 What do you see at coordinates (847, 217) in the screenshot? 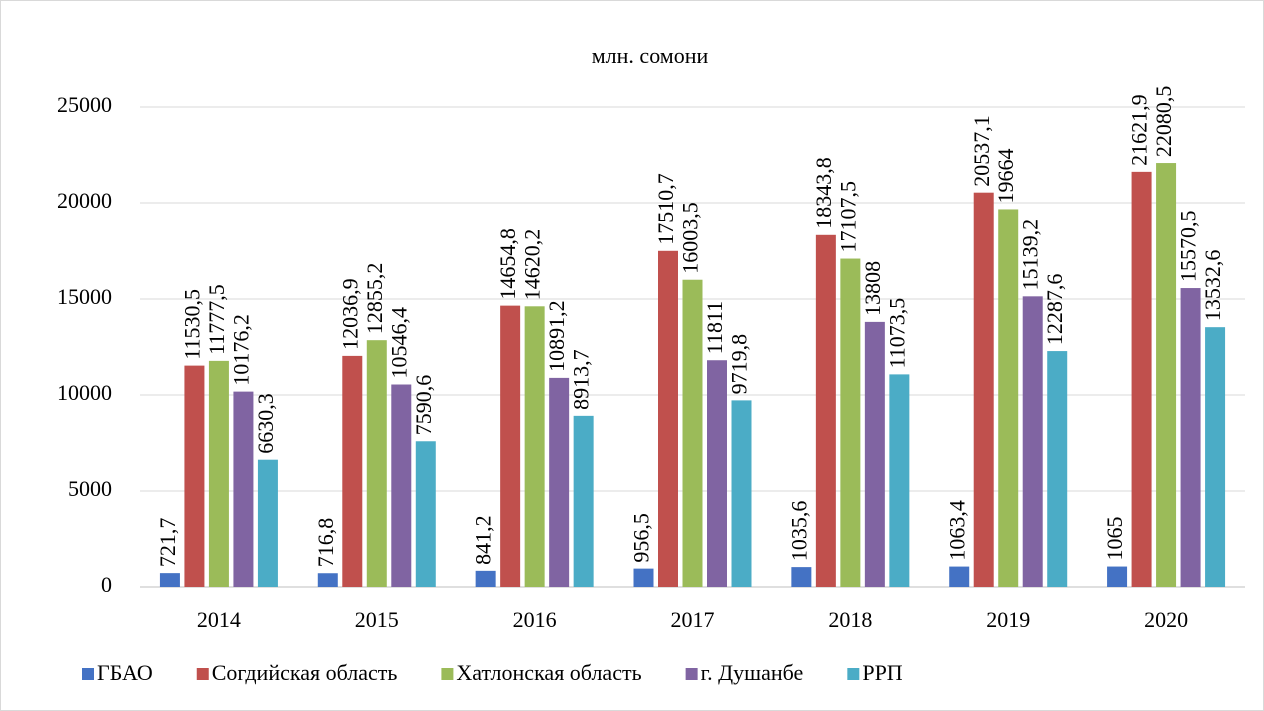
I see `data-label: 17107,5` at bounding box center [847, 217].